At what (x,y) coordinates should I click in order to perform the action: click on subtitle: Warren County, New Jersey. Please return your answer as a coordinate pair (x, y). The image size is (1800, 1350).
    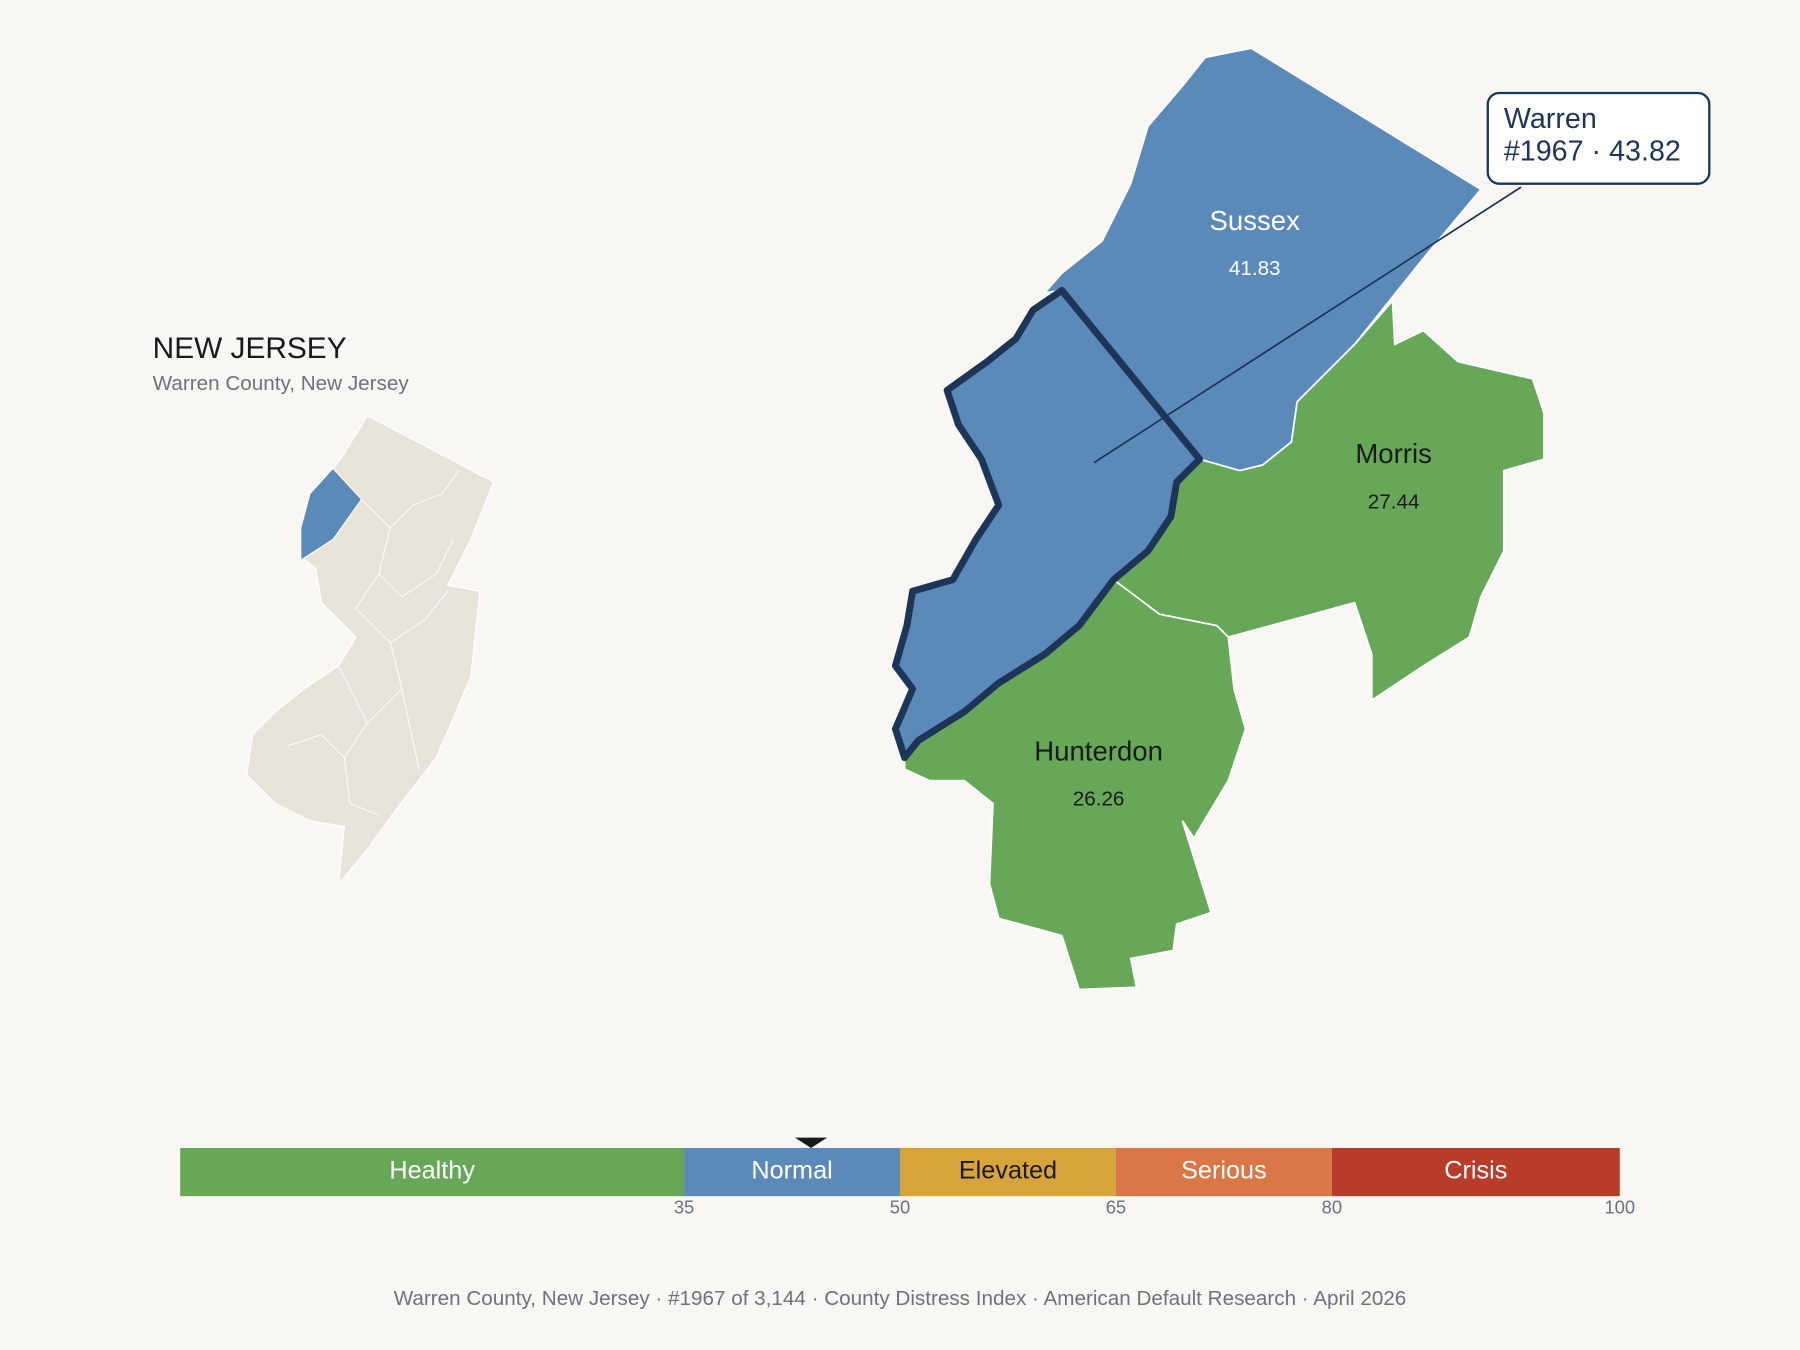
    Looking at the image, I should click on (281, 383).